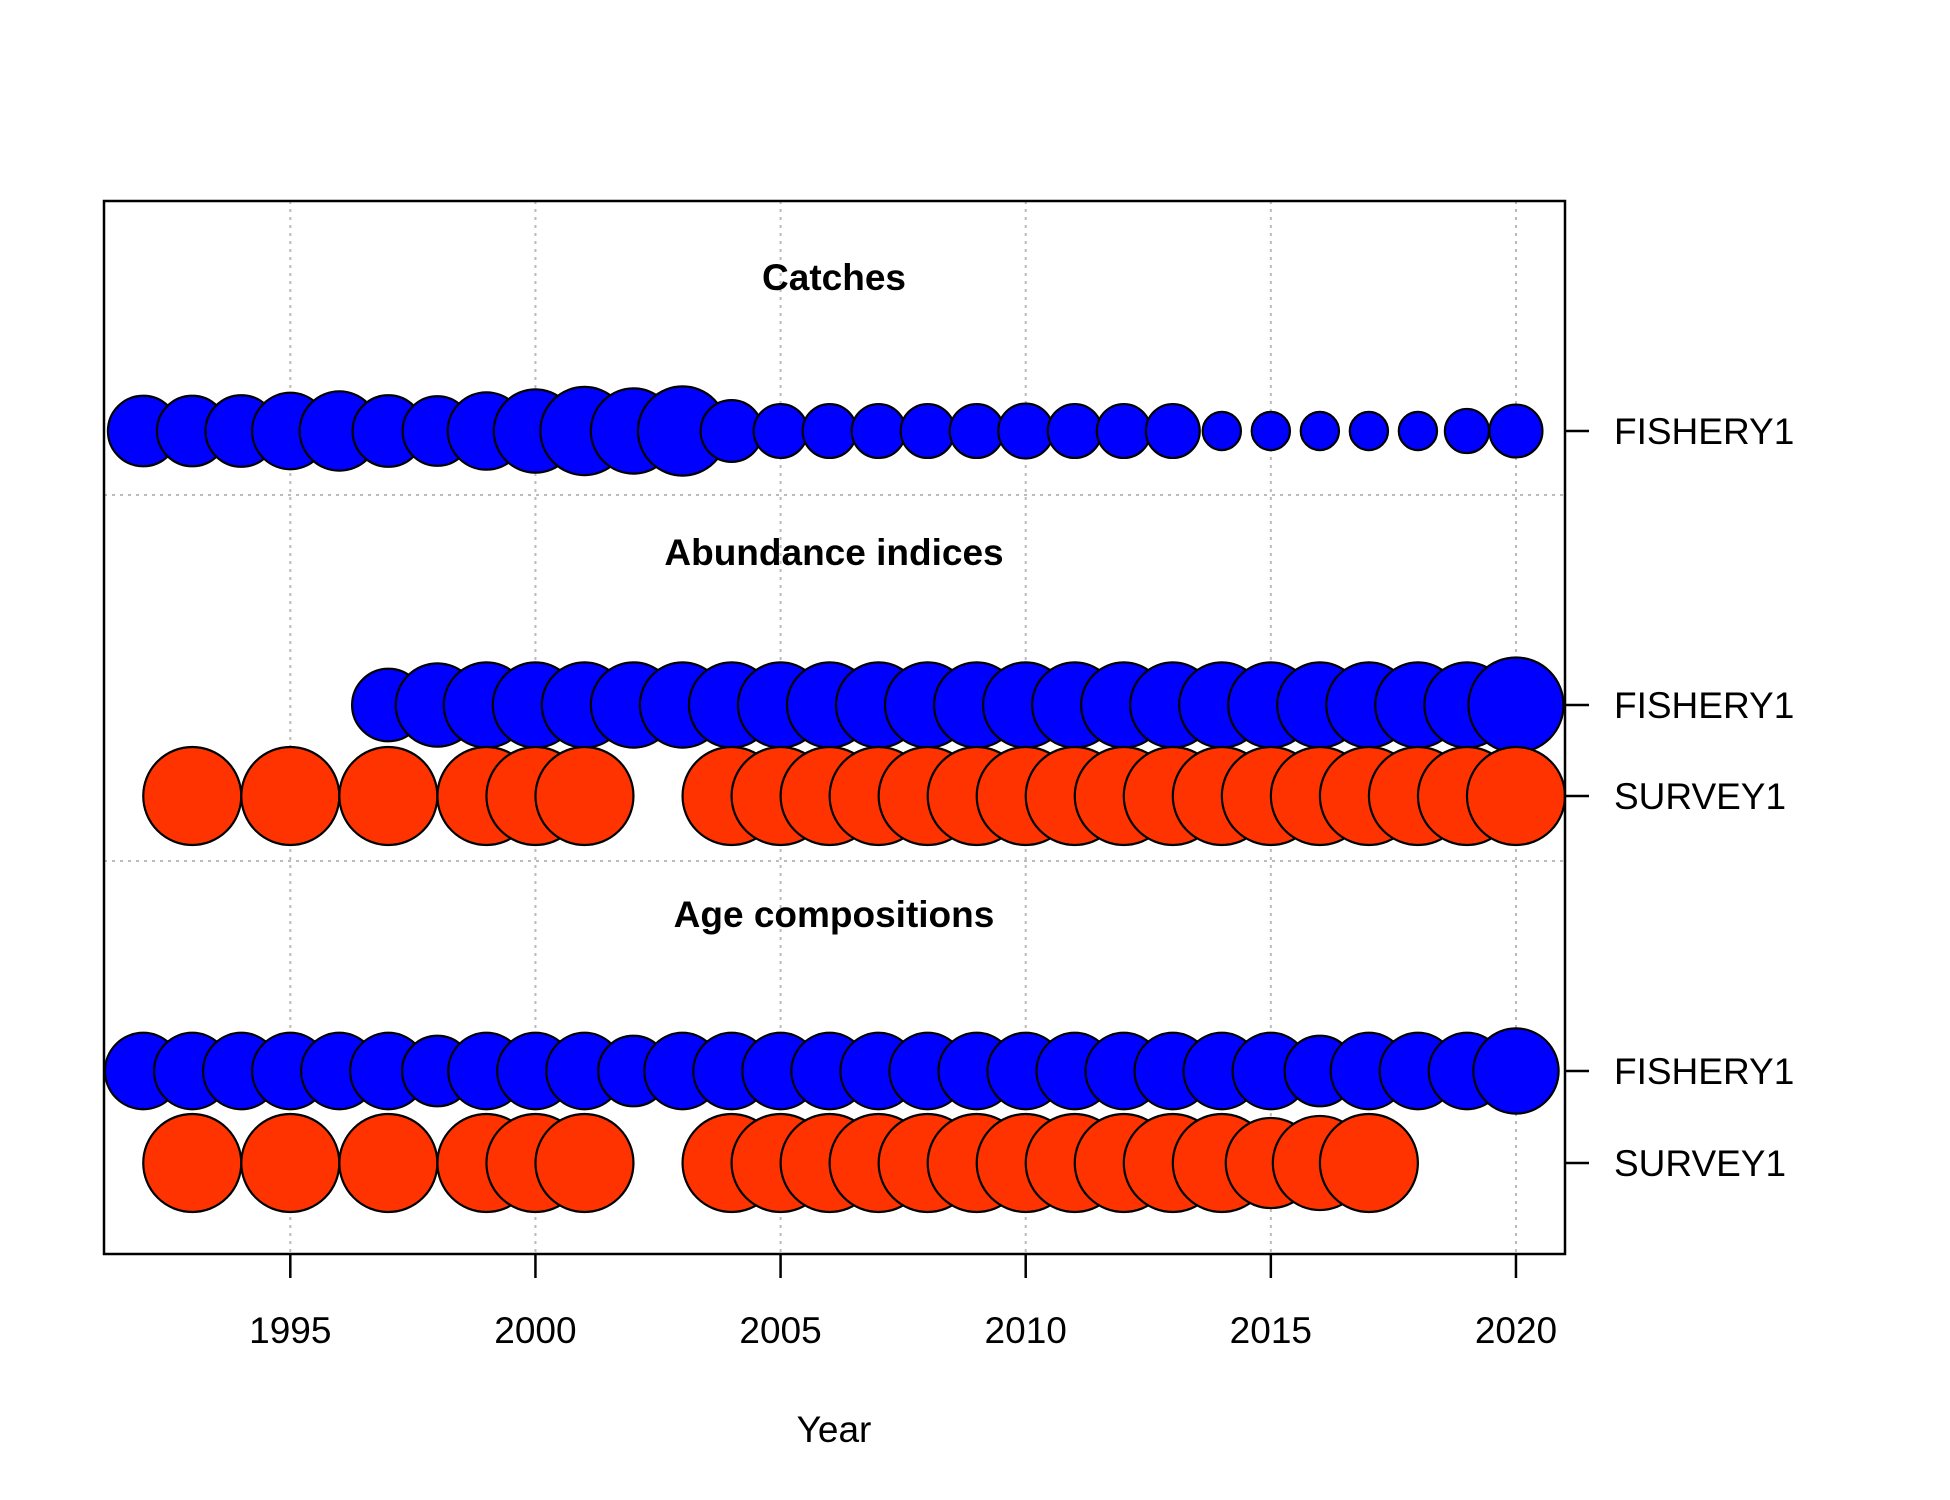 Image resolution: width=1950 pixels, height=1500 pixels. What do you see at coordinates (927, 431) in the screenshot?
I see `bubble-2008` at bounding box center [927, 431].